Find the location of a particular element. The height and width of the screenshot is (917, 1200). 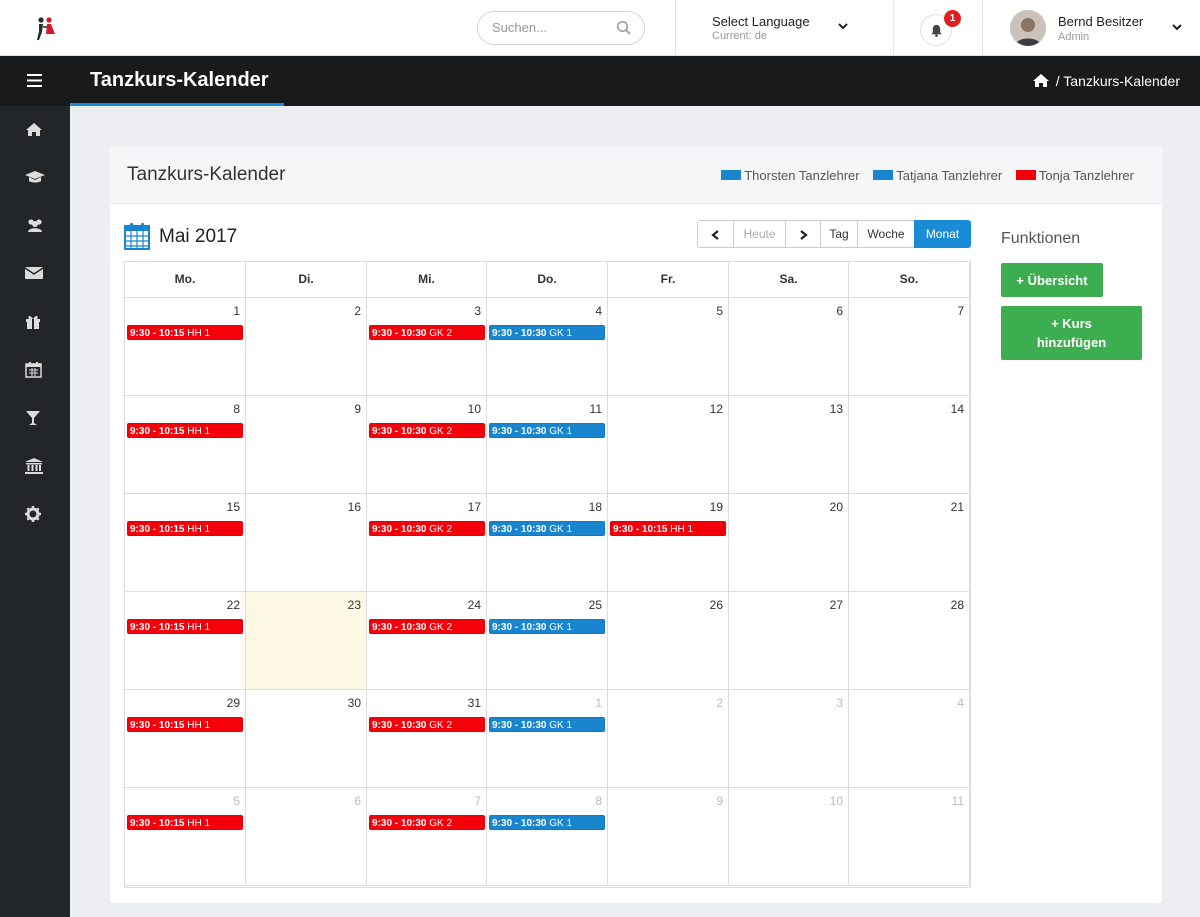

day-cell: 1 9:30 - 10:15 HH 1 is located at coordinates (185, 347).